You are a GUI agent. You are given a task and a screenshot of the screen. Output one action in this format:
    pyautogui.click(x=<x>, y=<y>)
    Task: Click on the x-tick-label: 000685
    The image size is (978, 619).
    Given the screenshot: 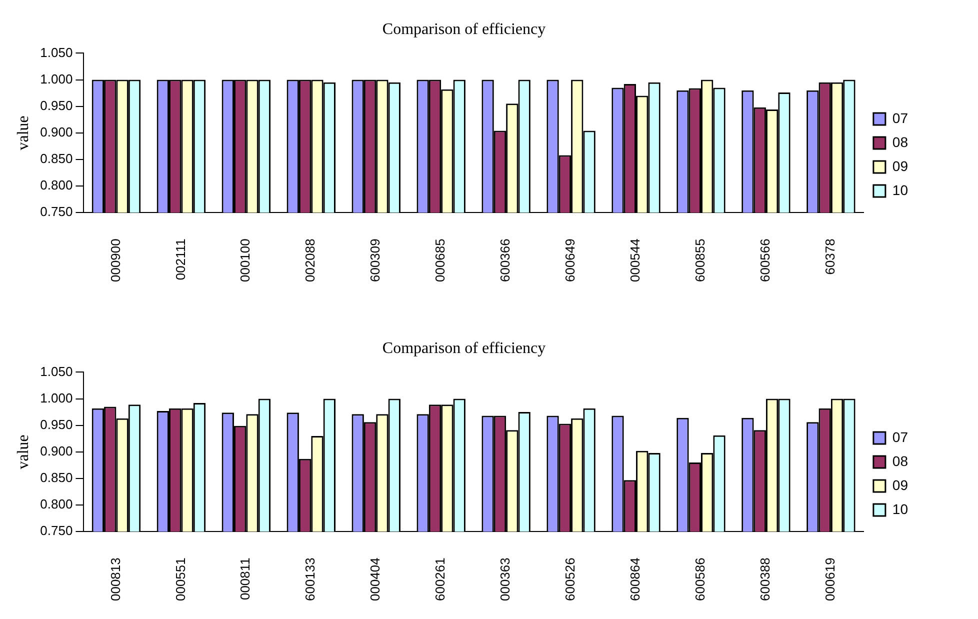 What is the action you would take?
    pyautogui.click(x=440, y=260)
    